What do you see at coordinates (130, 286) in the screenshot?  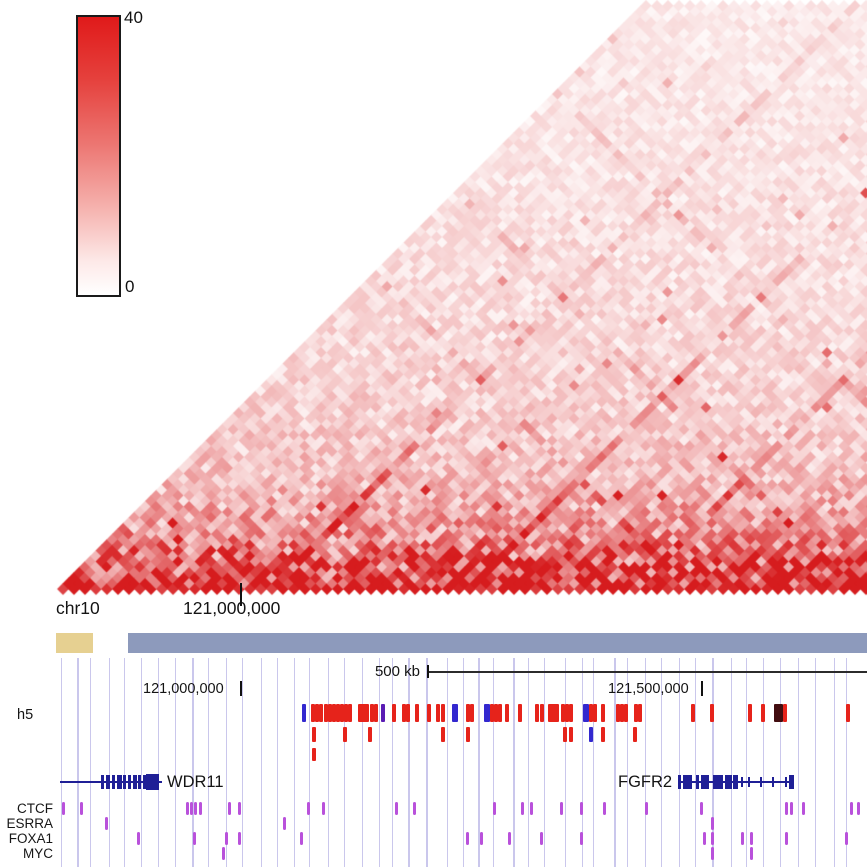 I see `colorbar-min-label: 0` at bounding box center [130, 286].